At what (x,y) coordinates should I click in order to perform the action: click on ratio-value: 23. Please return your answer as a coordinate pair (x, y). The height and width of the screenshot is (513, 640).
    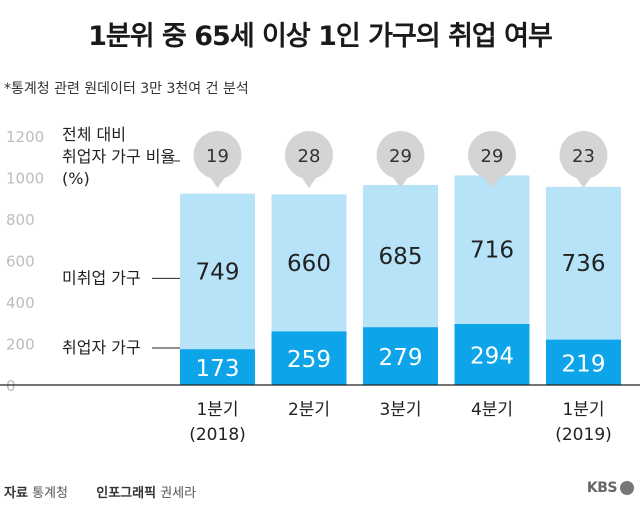
    Looking at the image, I should click on (583, 156).